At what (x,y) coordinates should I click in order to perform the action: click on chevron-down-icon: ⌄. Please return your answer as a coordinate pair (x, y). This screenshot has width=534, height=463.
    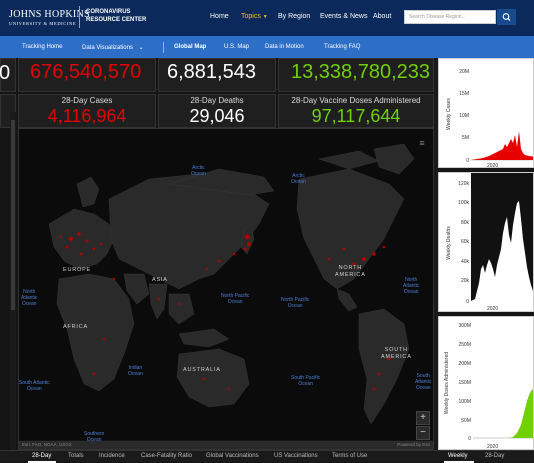
    Looking at the image, I should click on (141, 48).